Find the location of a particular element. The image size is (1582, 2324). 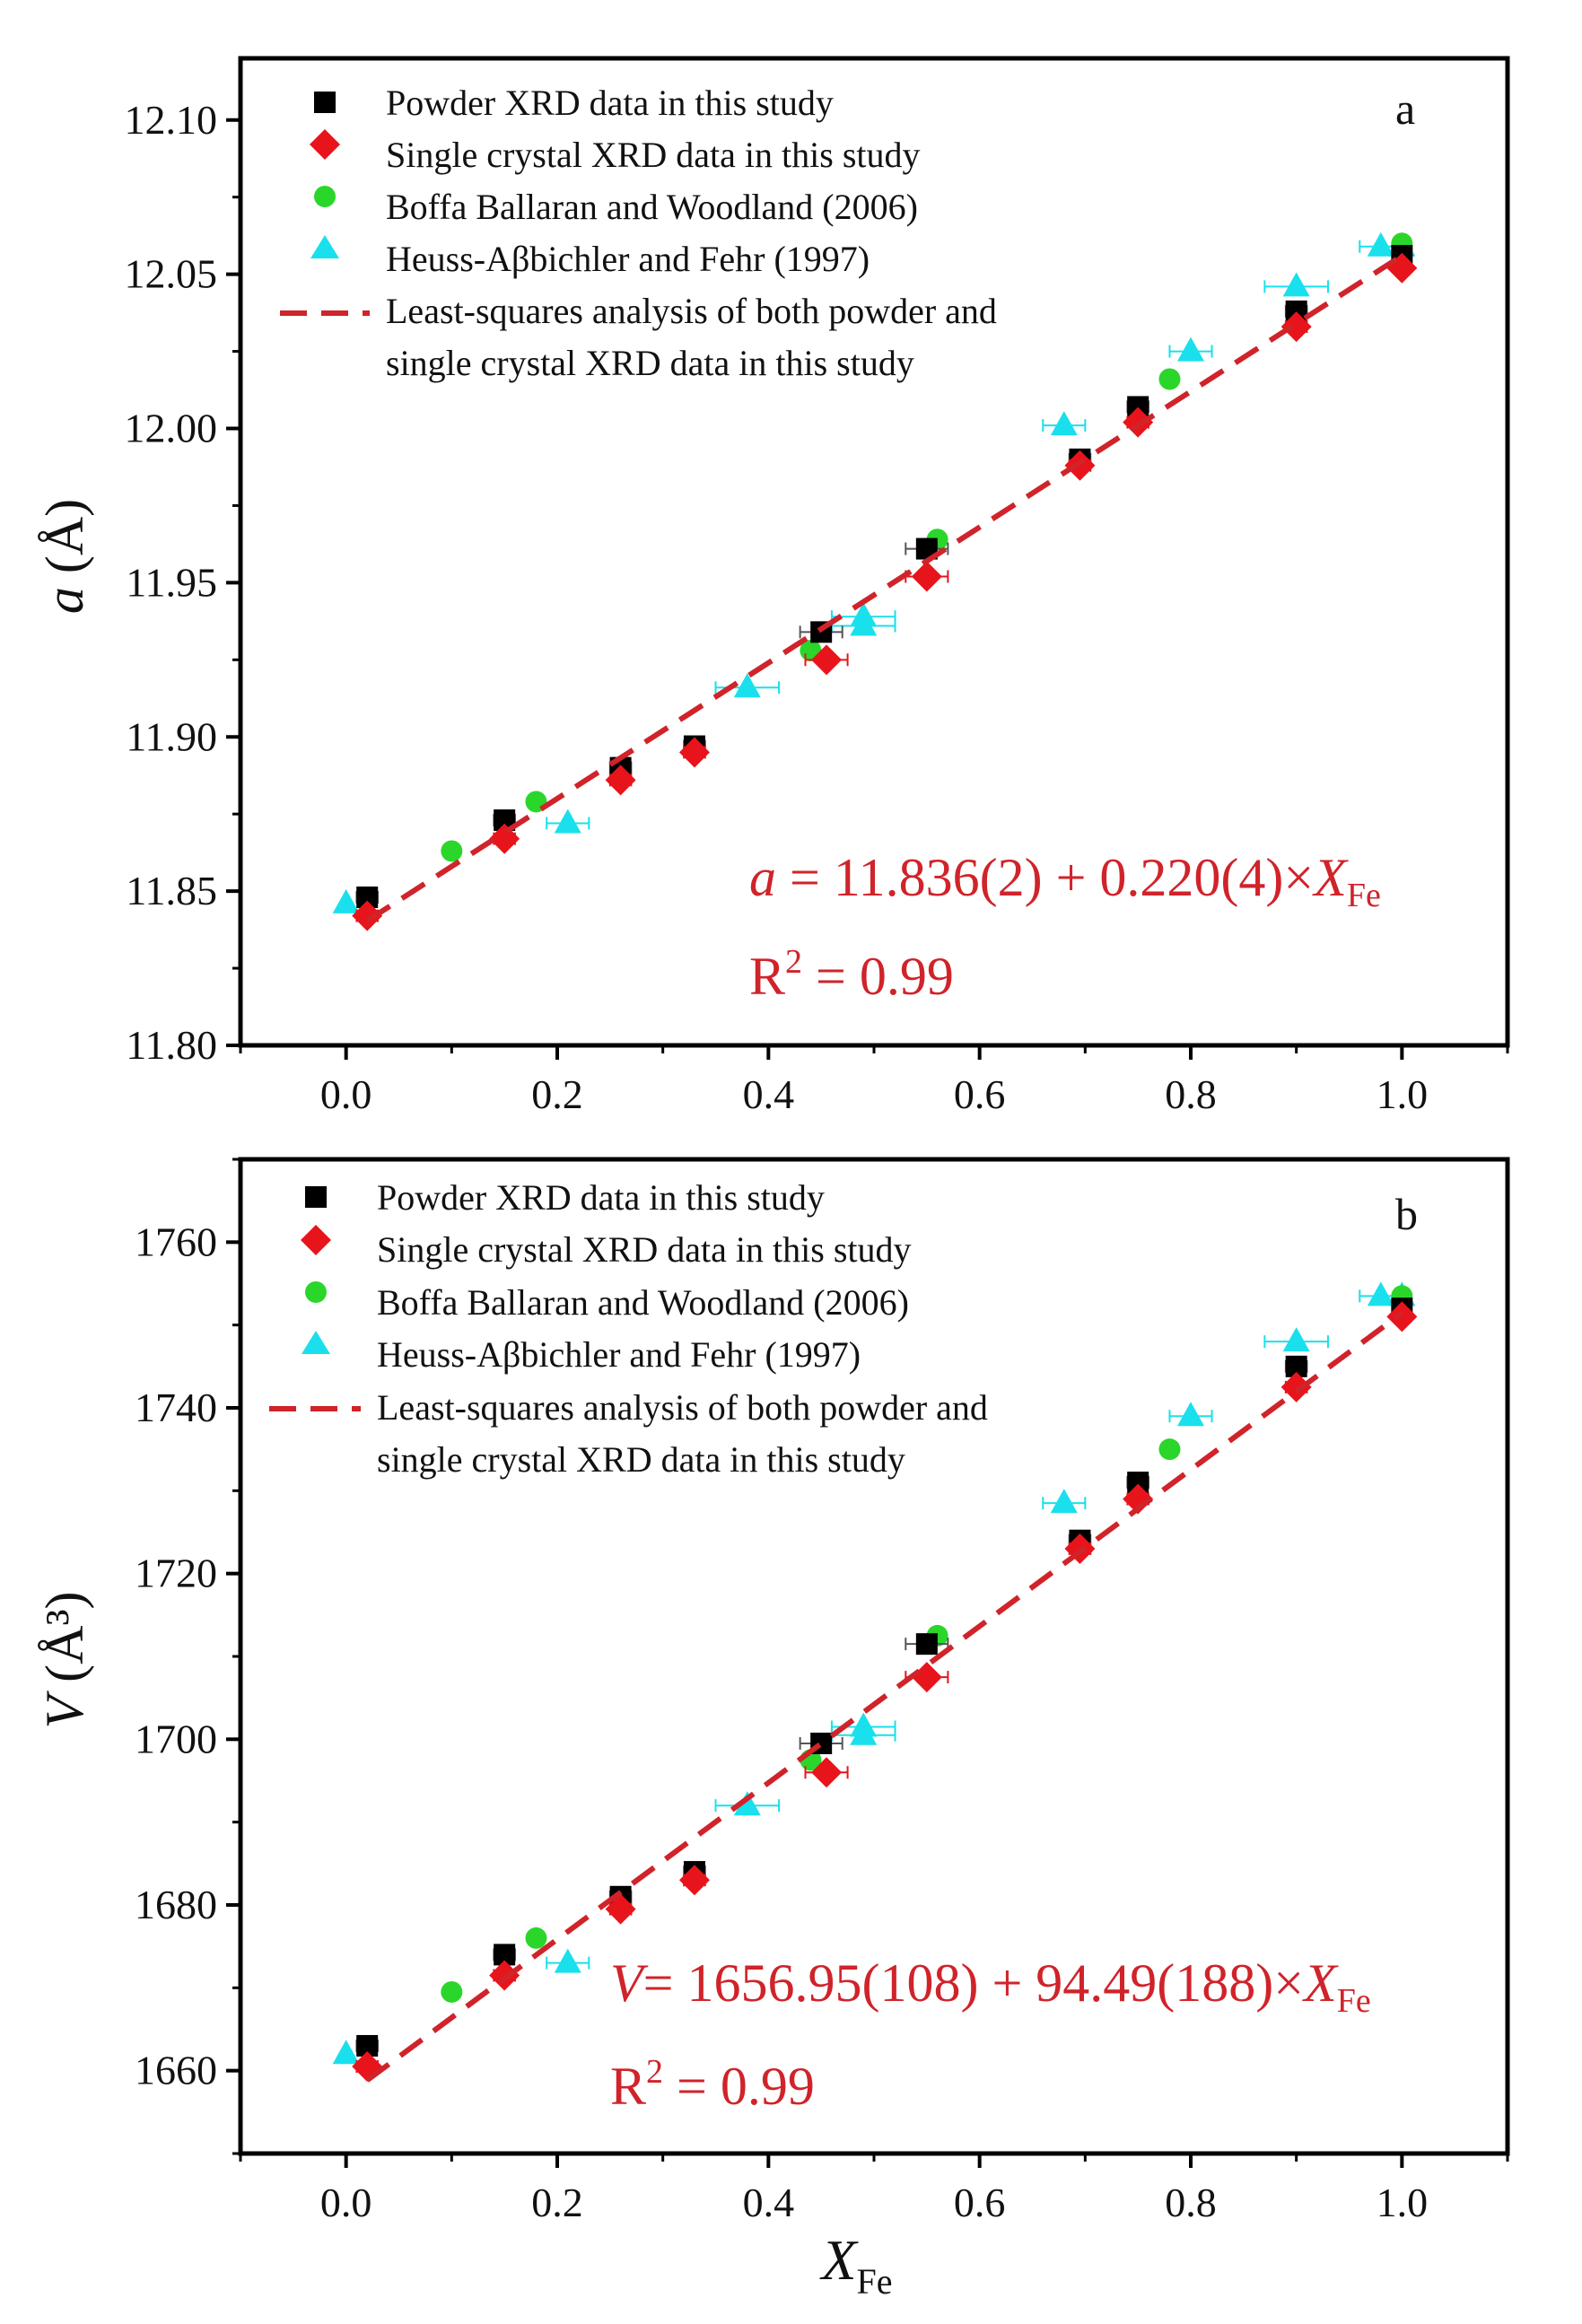

legend-a-heuss-label: Heuss-Aβbichler and Fehr (1997) is located at coordinates (628, 259).